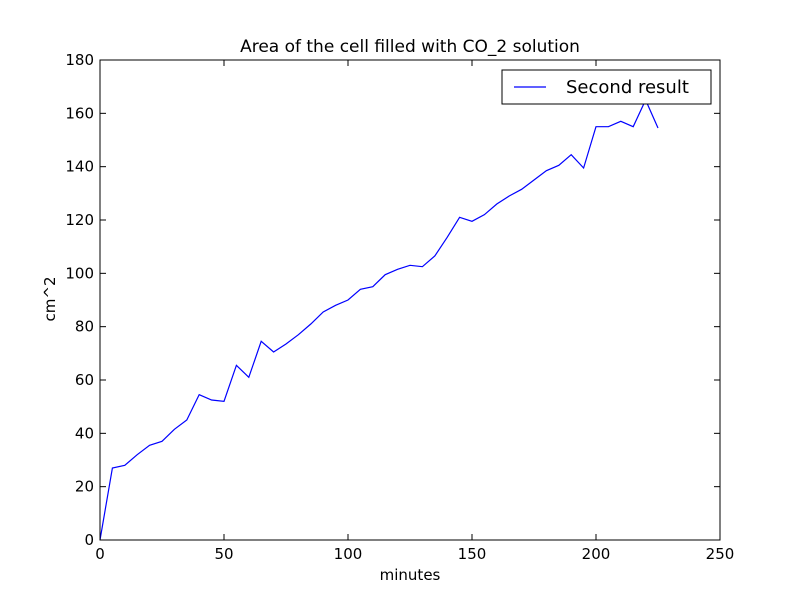 Image resolution: width=800 pixels, height=600 pixels. What do you see at coordinates (348, 554) in the screenshot?
I see `x-tick-label: 100` at bounding box center [348, 554].